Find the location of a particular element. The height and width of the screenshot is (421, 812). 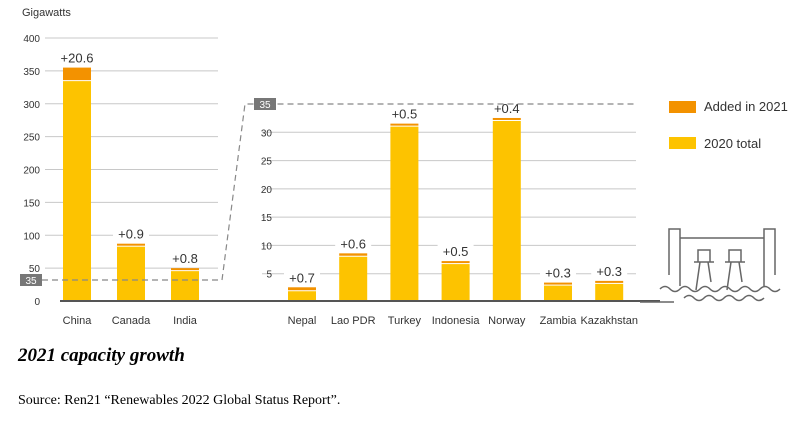

zoom-marker-left is located at coordinates (31, 280).